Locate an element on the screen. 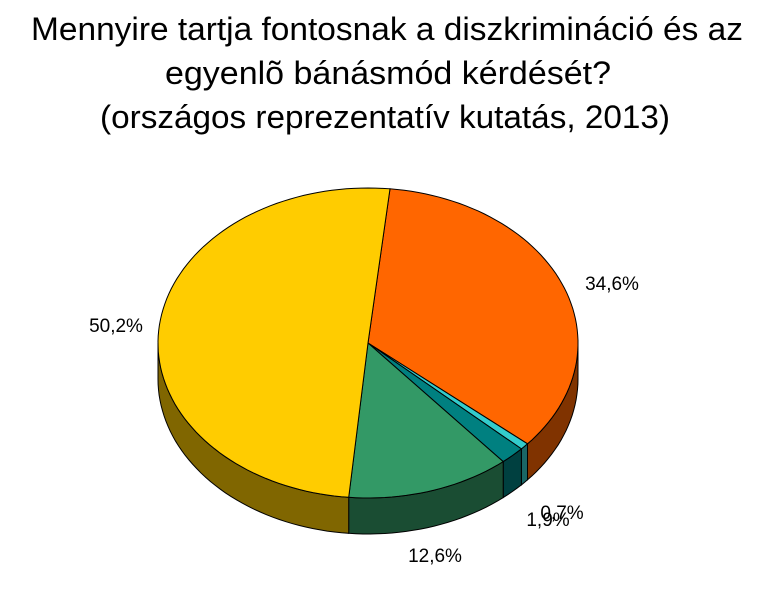  chart-title: egyenlõ bánásmód kérdését? is located at coordinates (388, 73).